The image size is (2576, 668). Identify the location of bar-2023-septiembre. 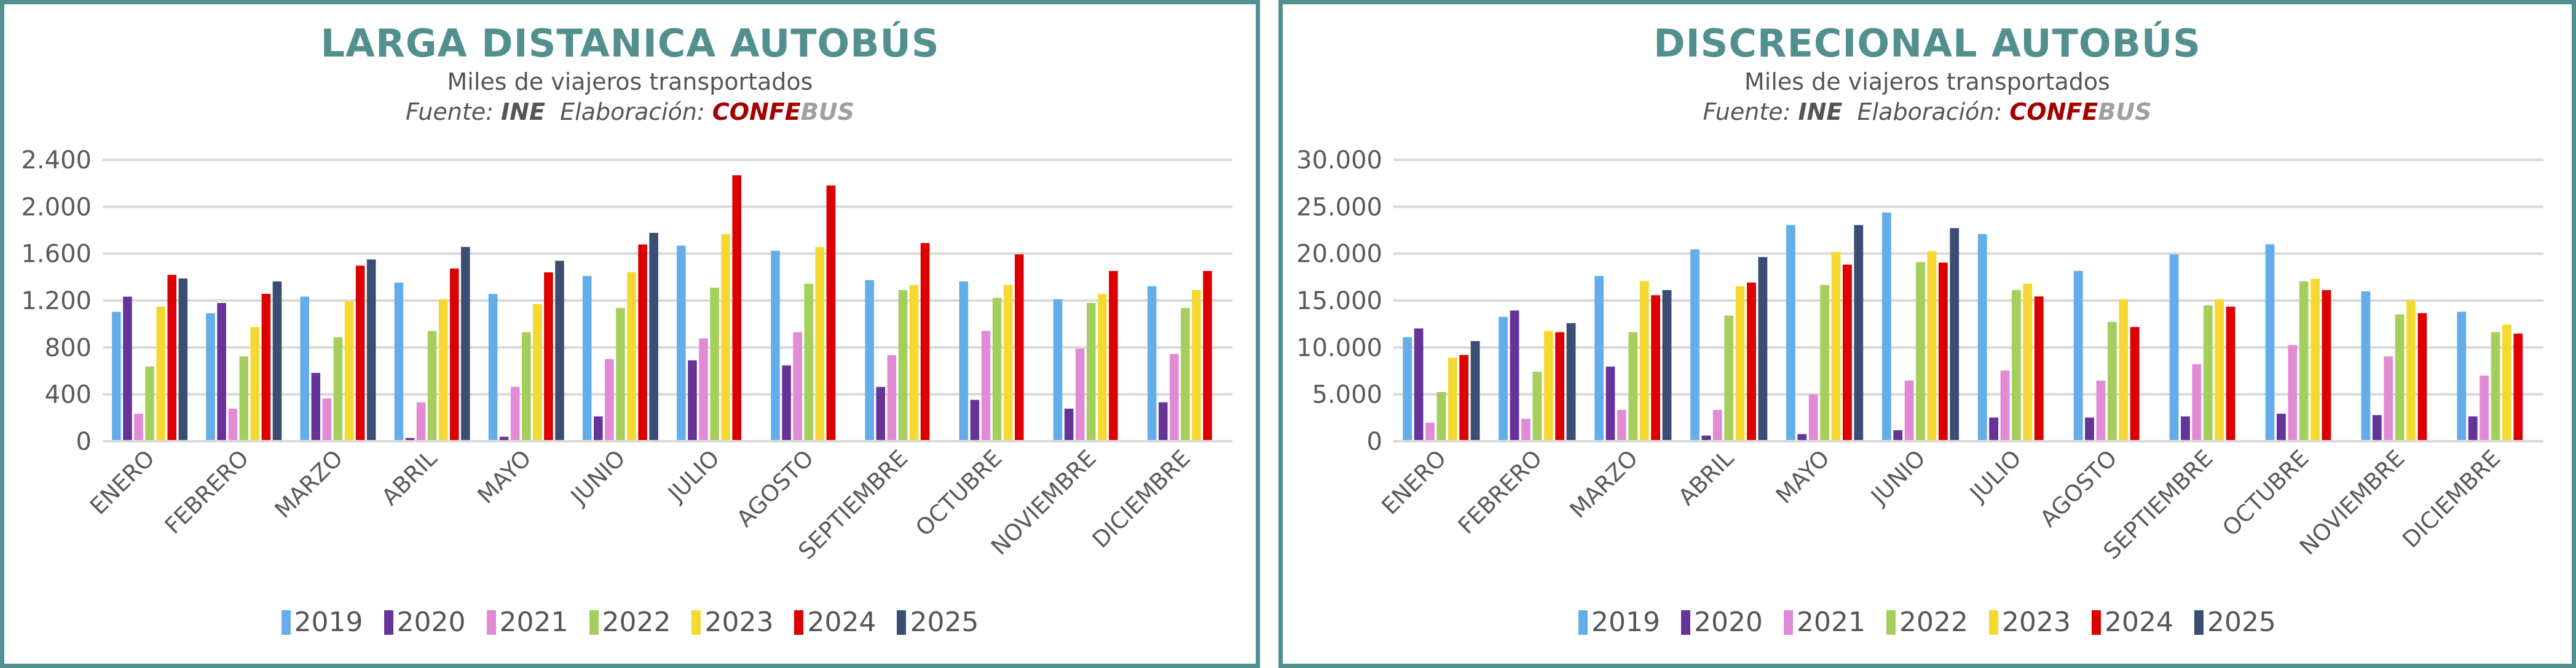
(914, 363).